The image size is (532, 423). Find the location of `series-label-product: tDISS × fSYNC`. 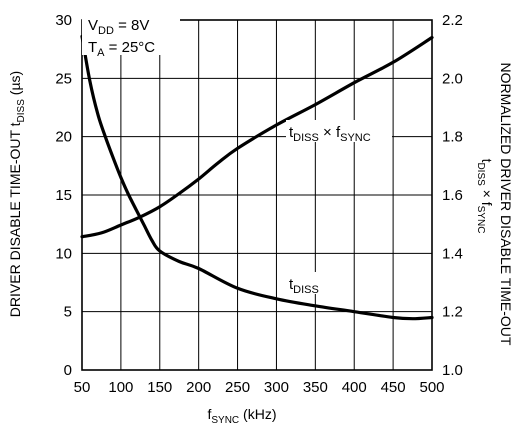

series-label-product: tDISS × fSYNC is located at coordinates (330, 134).